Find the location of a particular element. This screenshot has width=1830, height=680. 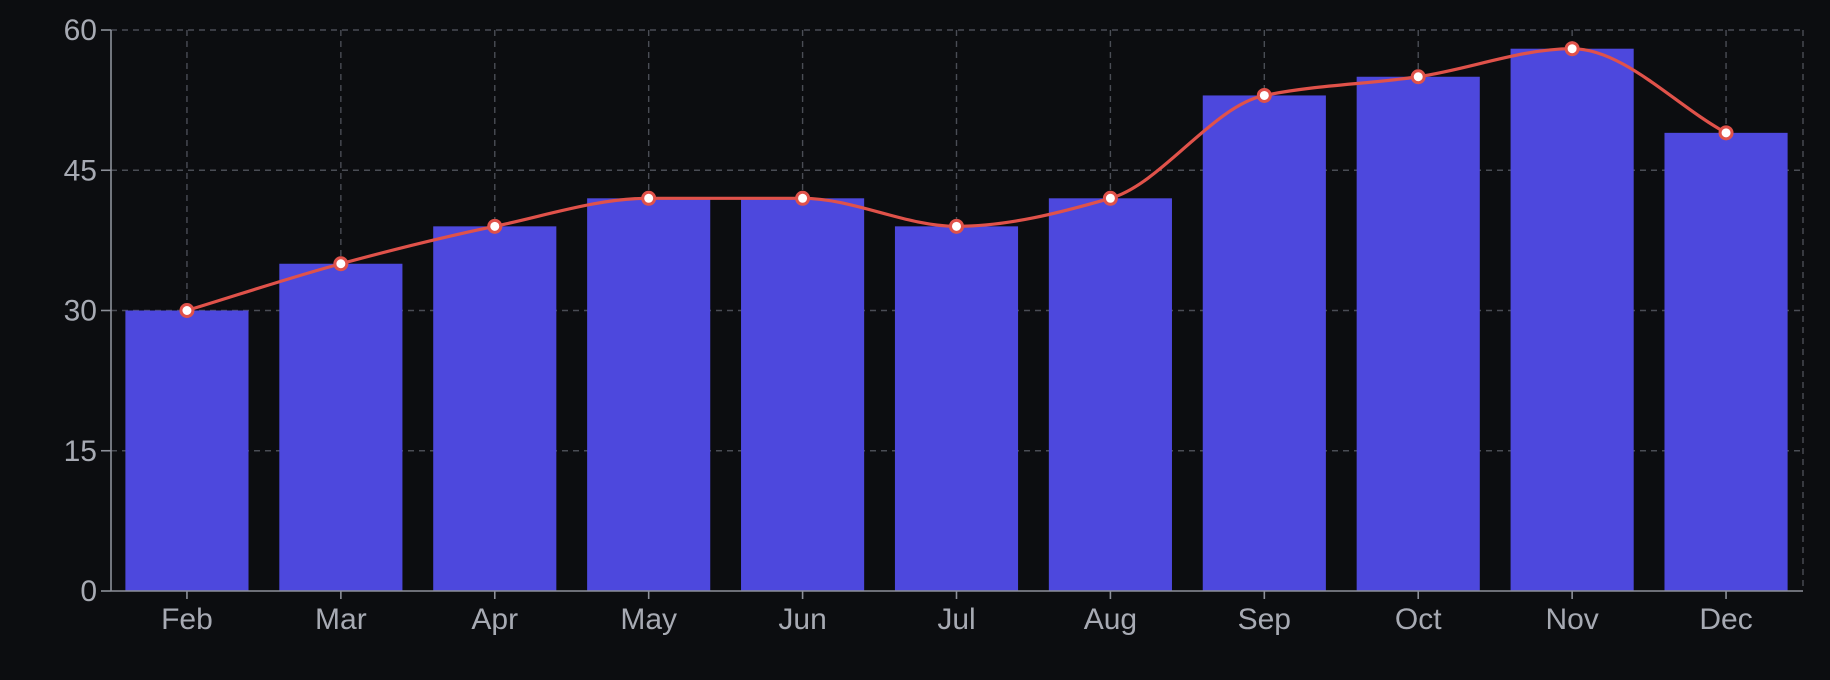

bar-feb is located at coordinates (187, 450).